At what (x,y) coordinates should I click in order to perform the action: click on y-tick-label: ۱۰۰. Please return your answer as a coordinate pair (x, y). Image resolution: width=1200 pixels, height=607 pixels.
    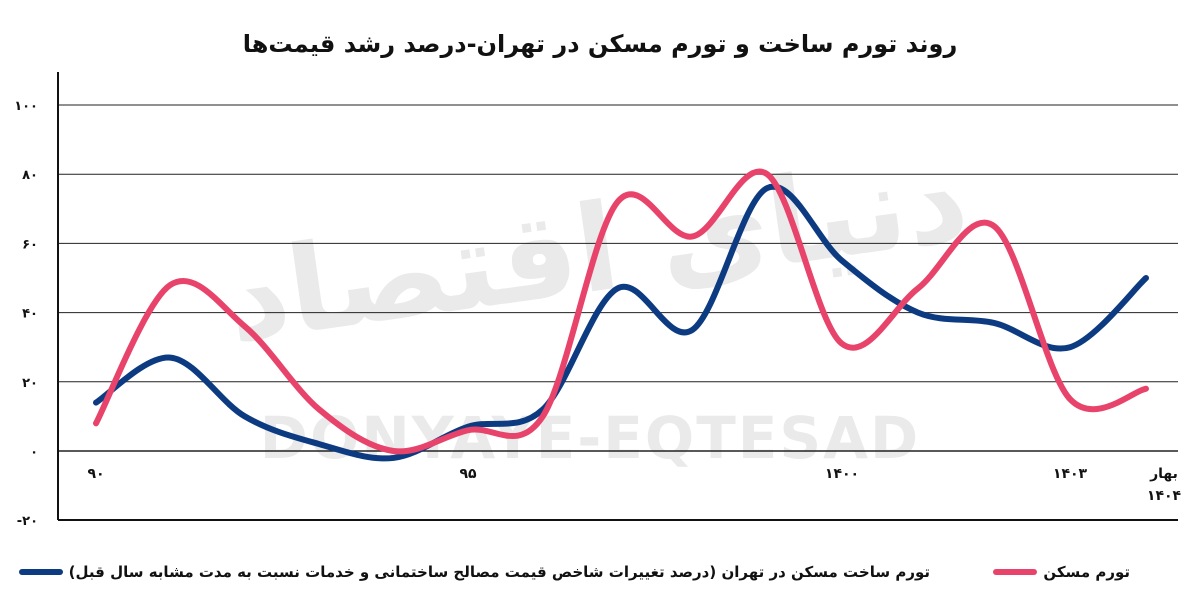
    Looking at the image, I should click on (26, 106).